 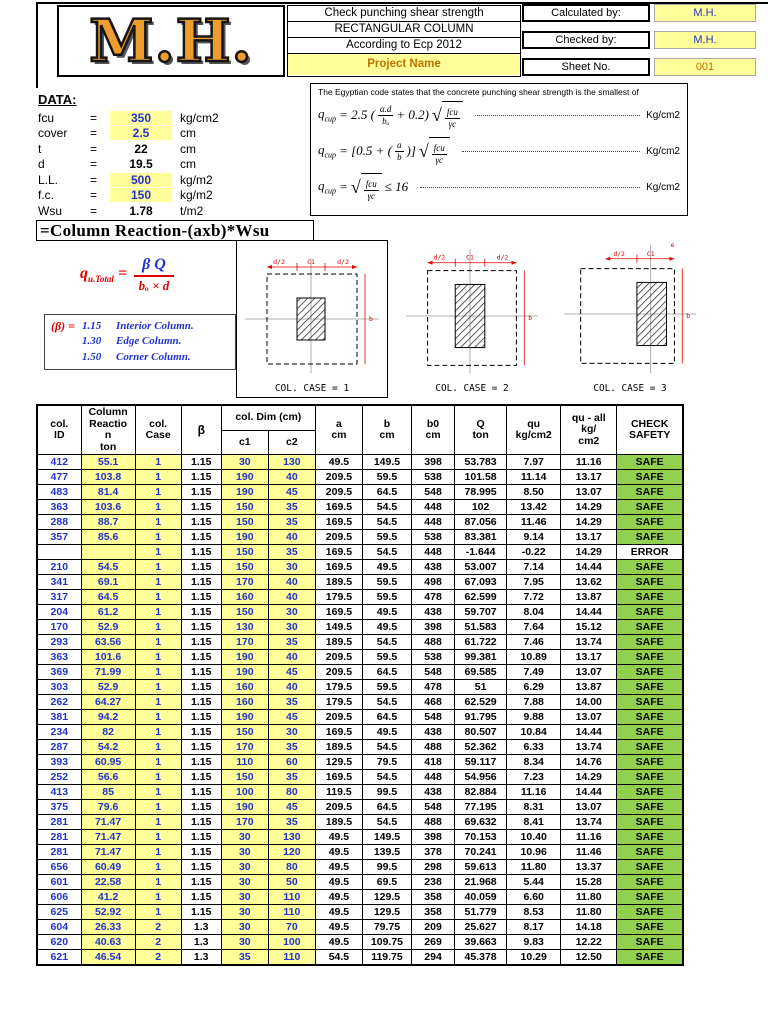 What do you see at coordinates (312, 388) in the screenshot?
I see `diagram-caption: COL. CASE = 1` at bounding box center [312, 388].